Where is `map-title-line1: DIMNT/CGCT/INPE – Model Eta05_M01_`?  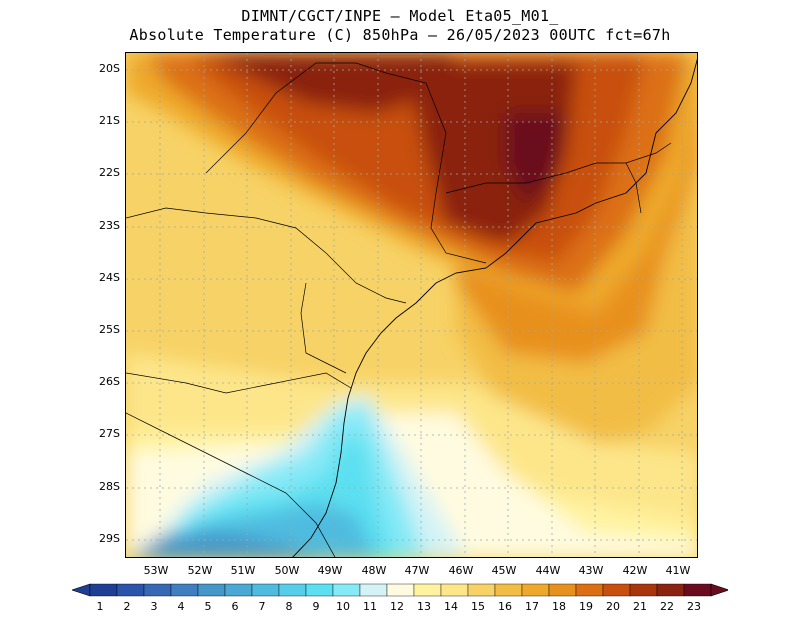
map-title-line1: DIMNT/CGCT/INPE – Model Eta05_M01_ is located at coordinates (400, 16).